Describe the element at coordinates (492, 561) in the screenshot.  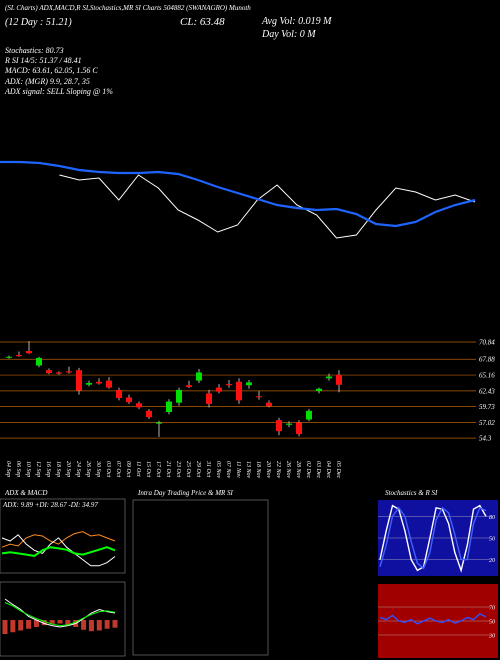
I see `y-tick-label: 20` at that location.